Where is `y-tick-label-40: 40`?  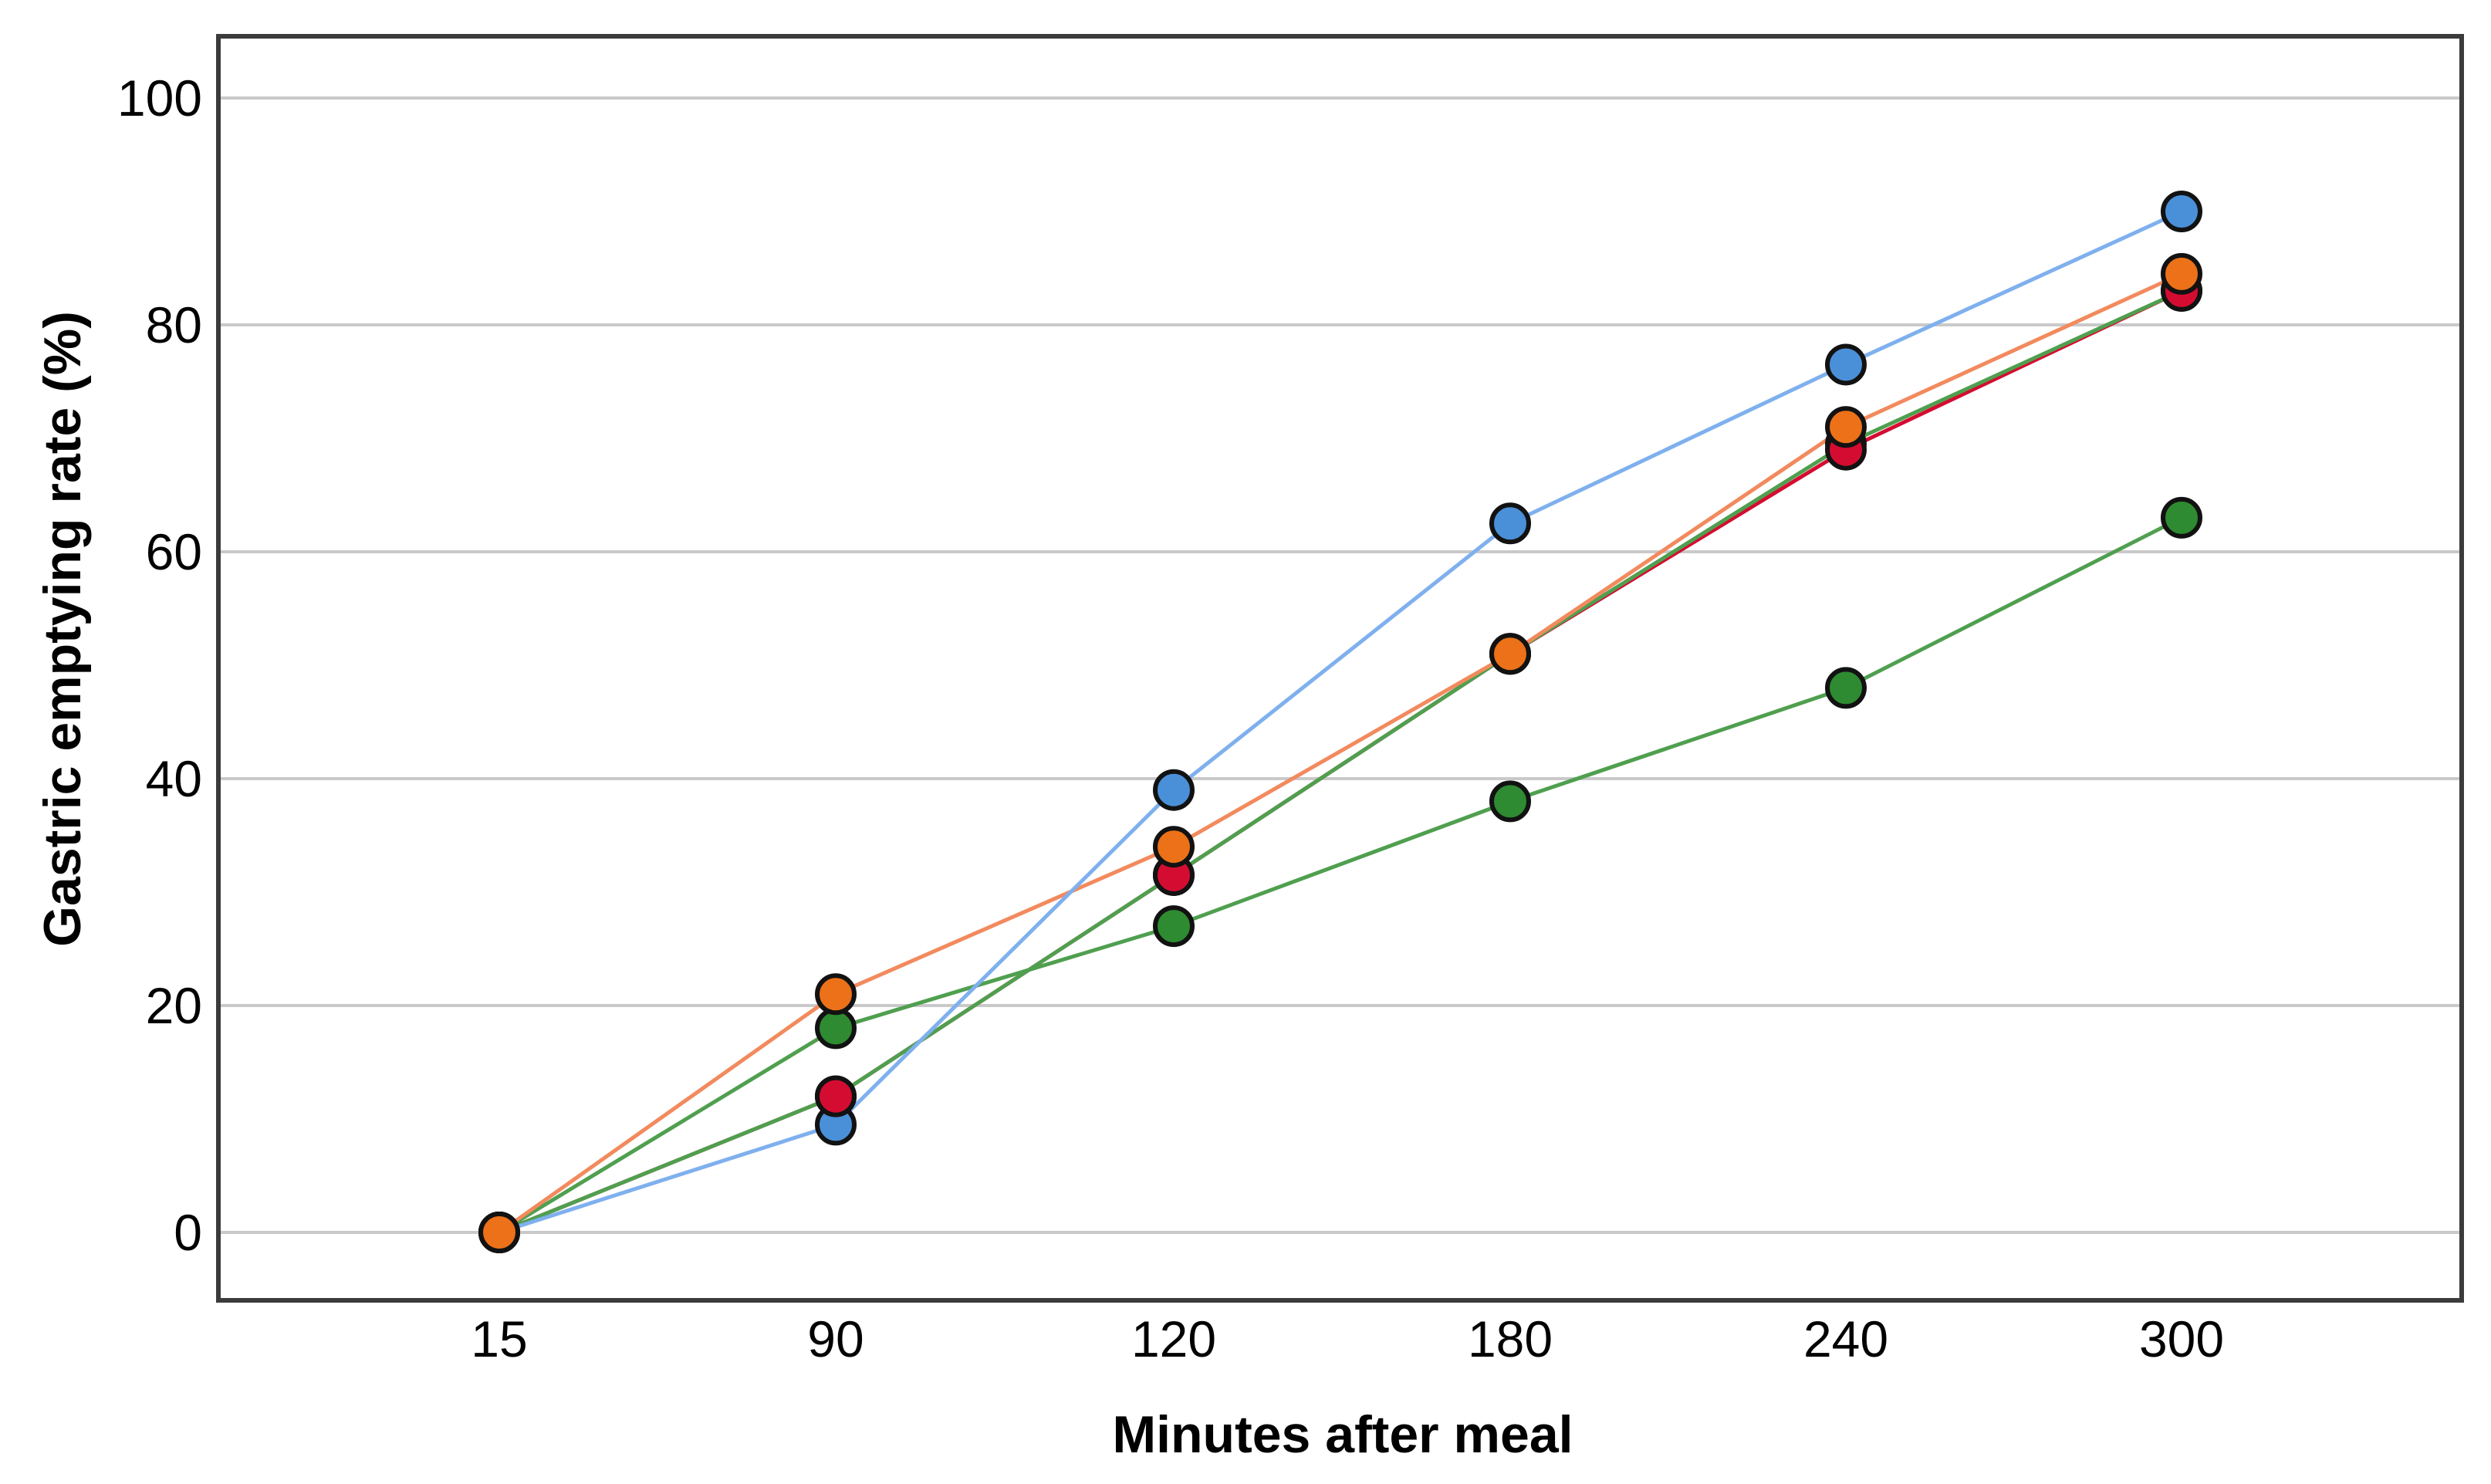
y-tick-label-40: 40 is located at coordinates (174, 778).